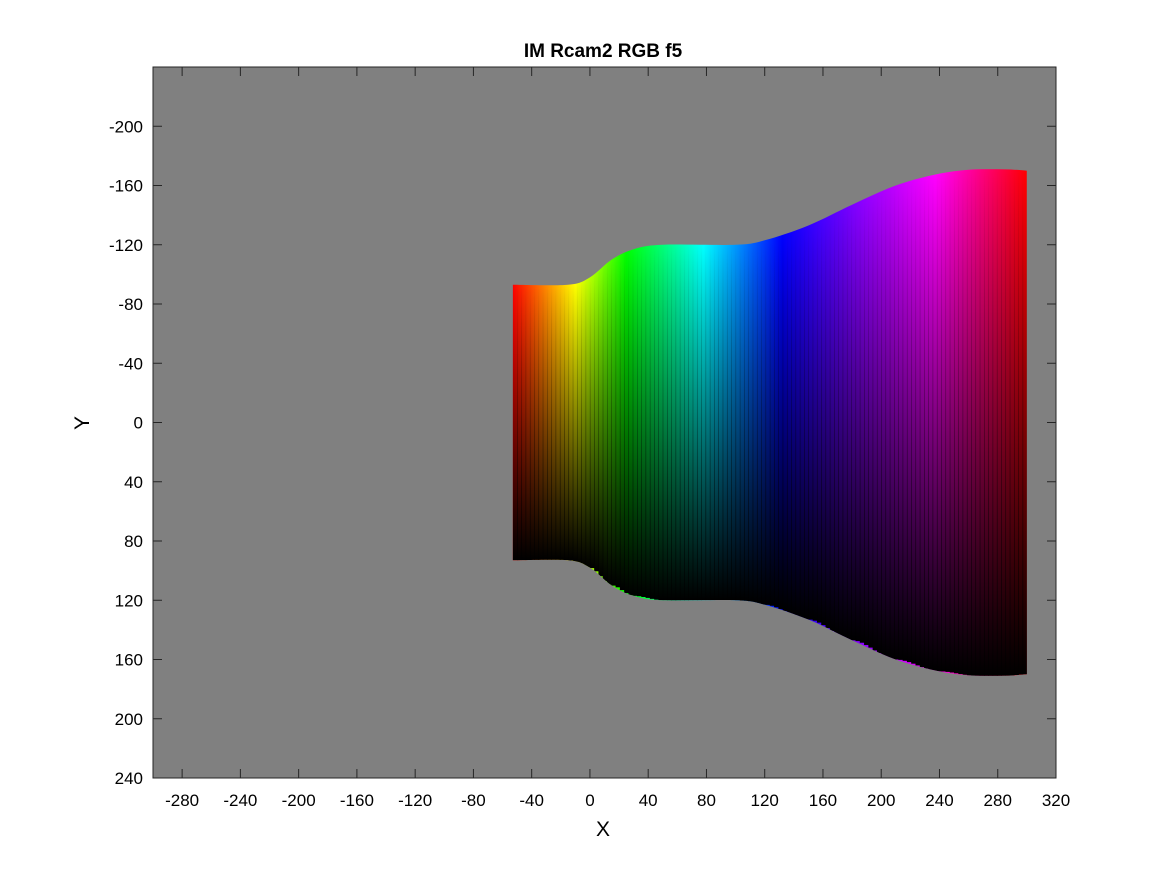 This screenshot has height=875, width=1167. What do you see at coordinates (706, 800) in the screenshot?
I see `x-tick-label: 80` at bounding box center [706, 800].